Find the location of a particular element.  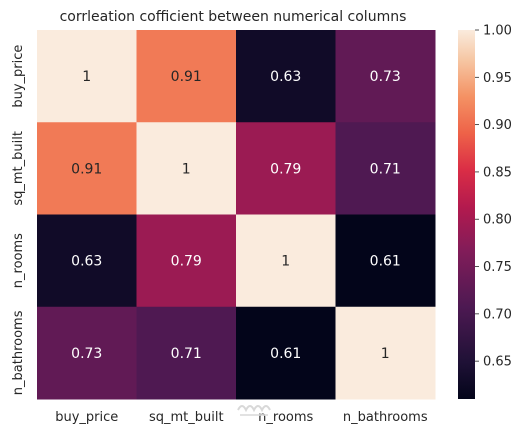

y-tick-labels: buy_price sq_mt_built n_rooms n_bathrooms is located at coordinates (18, 220).